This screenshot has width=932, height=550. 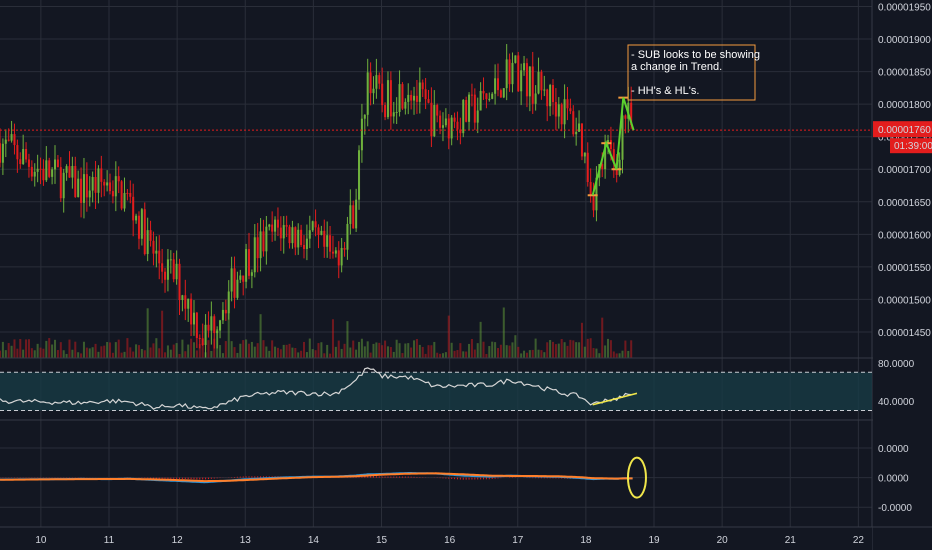 I want to click on price-tick-5: 0.00001700, so click(x=904, y=170).